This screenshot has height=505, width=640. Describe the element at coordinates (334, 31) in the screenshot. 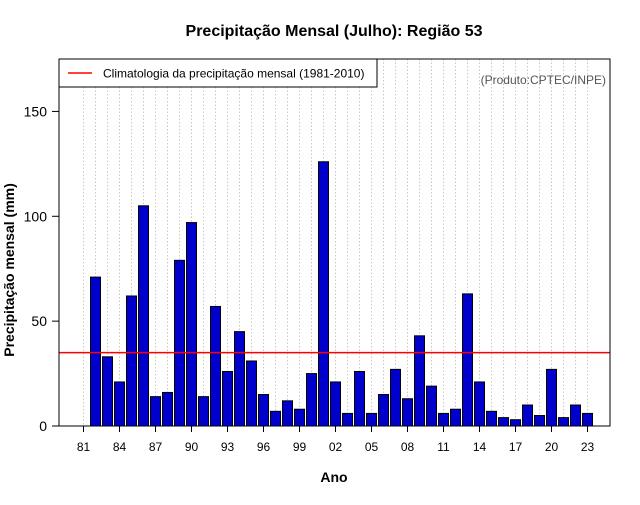

I see `chart-title: Precipitação Mensal (Julho): Região 53` at that location.